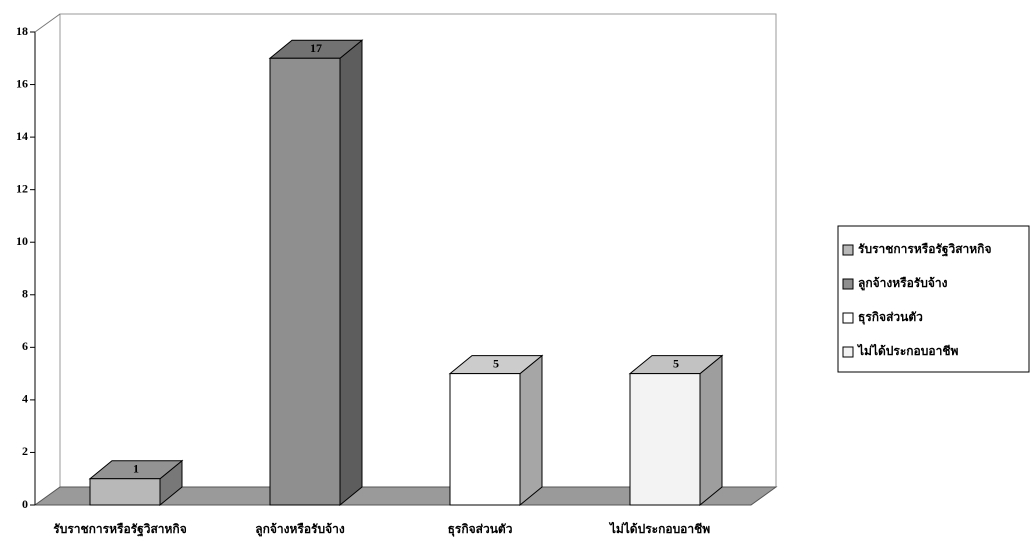 The height and width of the screenshot is (548, 1031). I want to click on legend-label: ธุรกิจส่วนตัว, so click(890, 317).